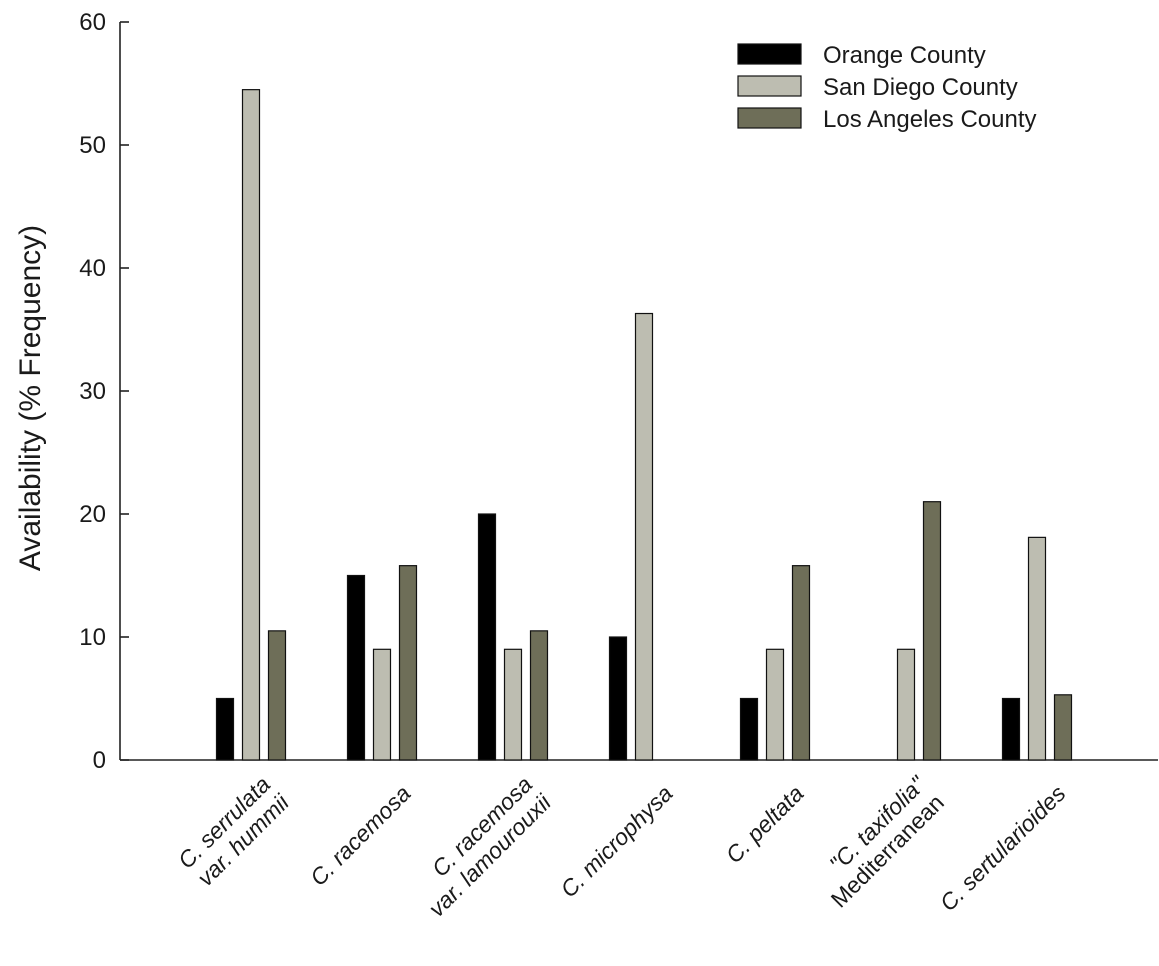 The height and width of the screenshot is (966, 1159). What do you see at coordinates (92, 637) in the screenshot?
I see `y-tick-label: 10` at bounding box center [92, 637].